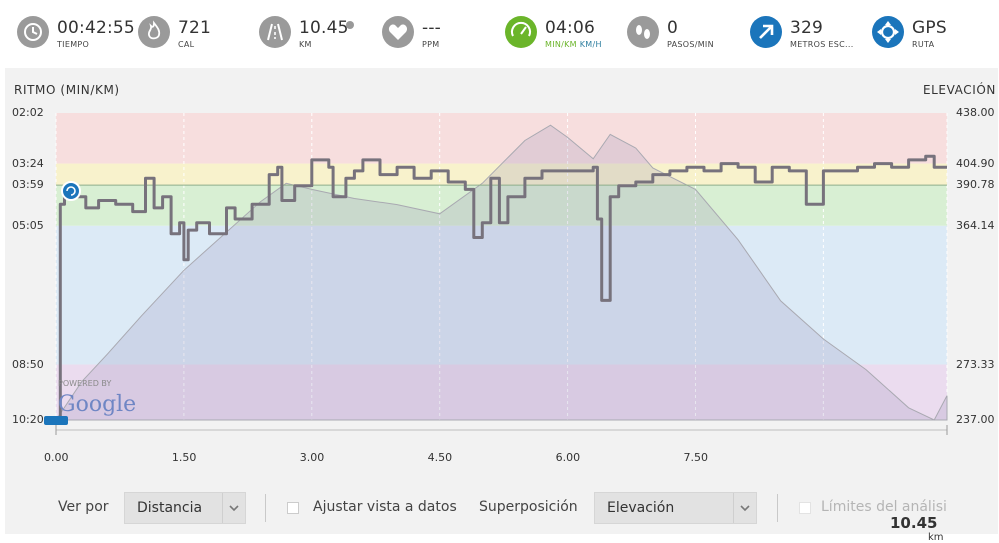  I want to click on arrow-up-right-icon, so click(766, 32).